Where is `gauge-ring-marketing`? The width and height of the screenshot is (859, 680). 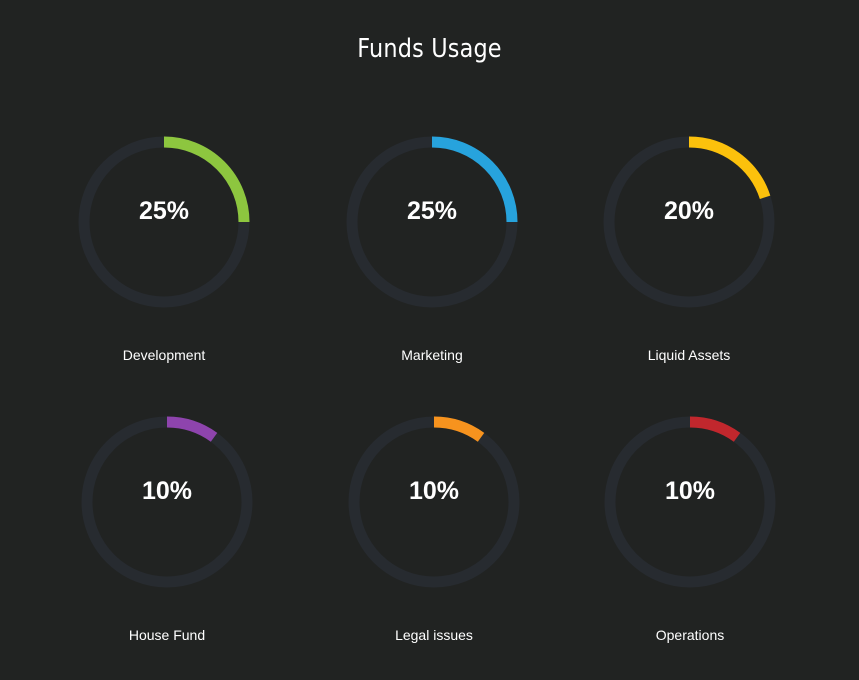
gauge-ring-marketing is located at coordinates (432, 222).